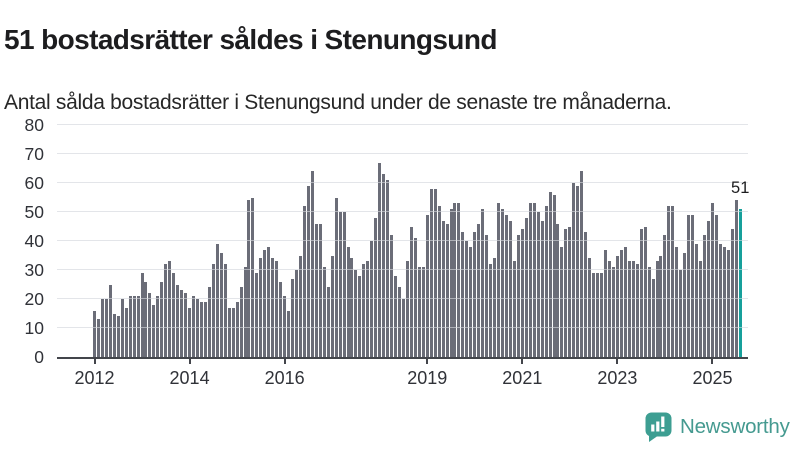 This screenshot has height=450, width=800. Describe the element at coordinates (522, 378) in the screenshot. I see `x-axis-label: 2021` at that location.